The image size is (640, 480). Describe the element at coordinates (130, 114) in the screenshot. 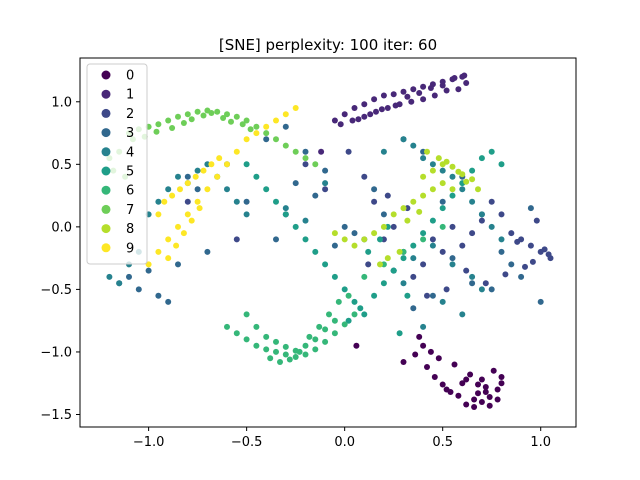

I see `legend-label-2: 2` at that location.